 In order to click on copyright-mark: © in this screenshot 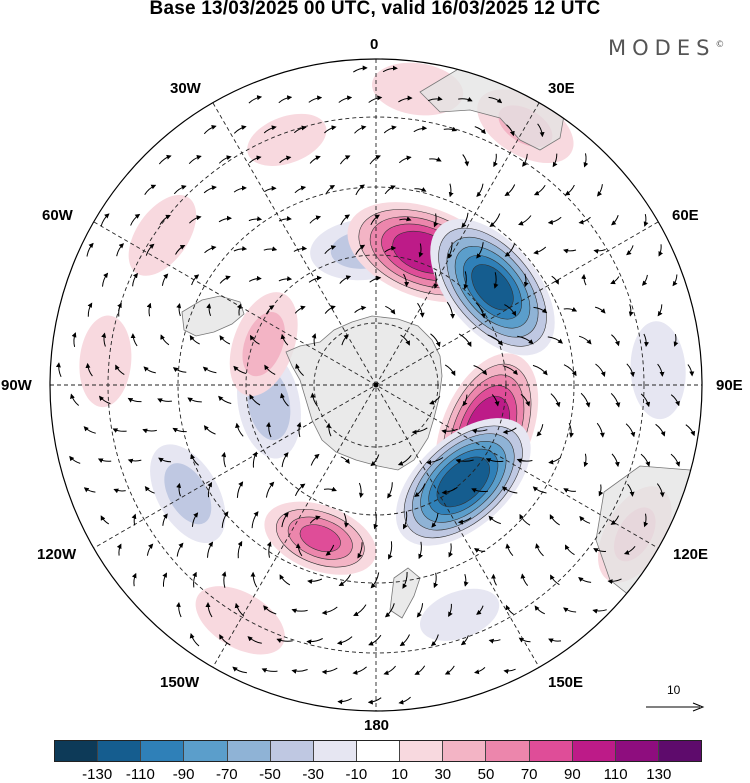, I will do `click(720, 45)`.